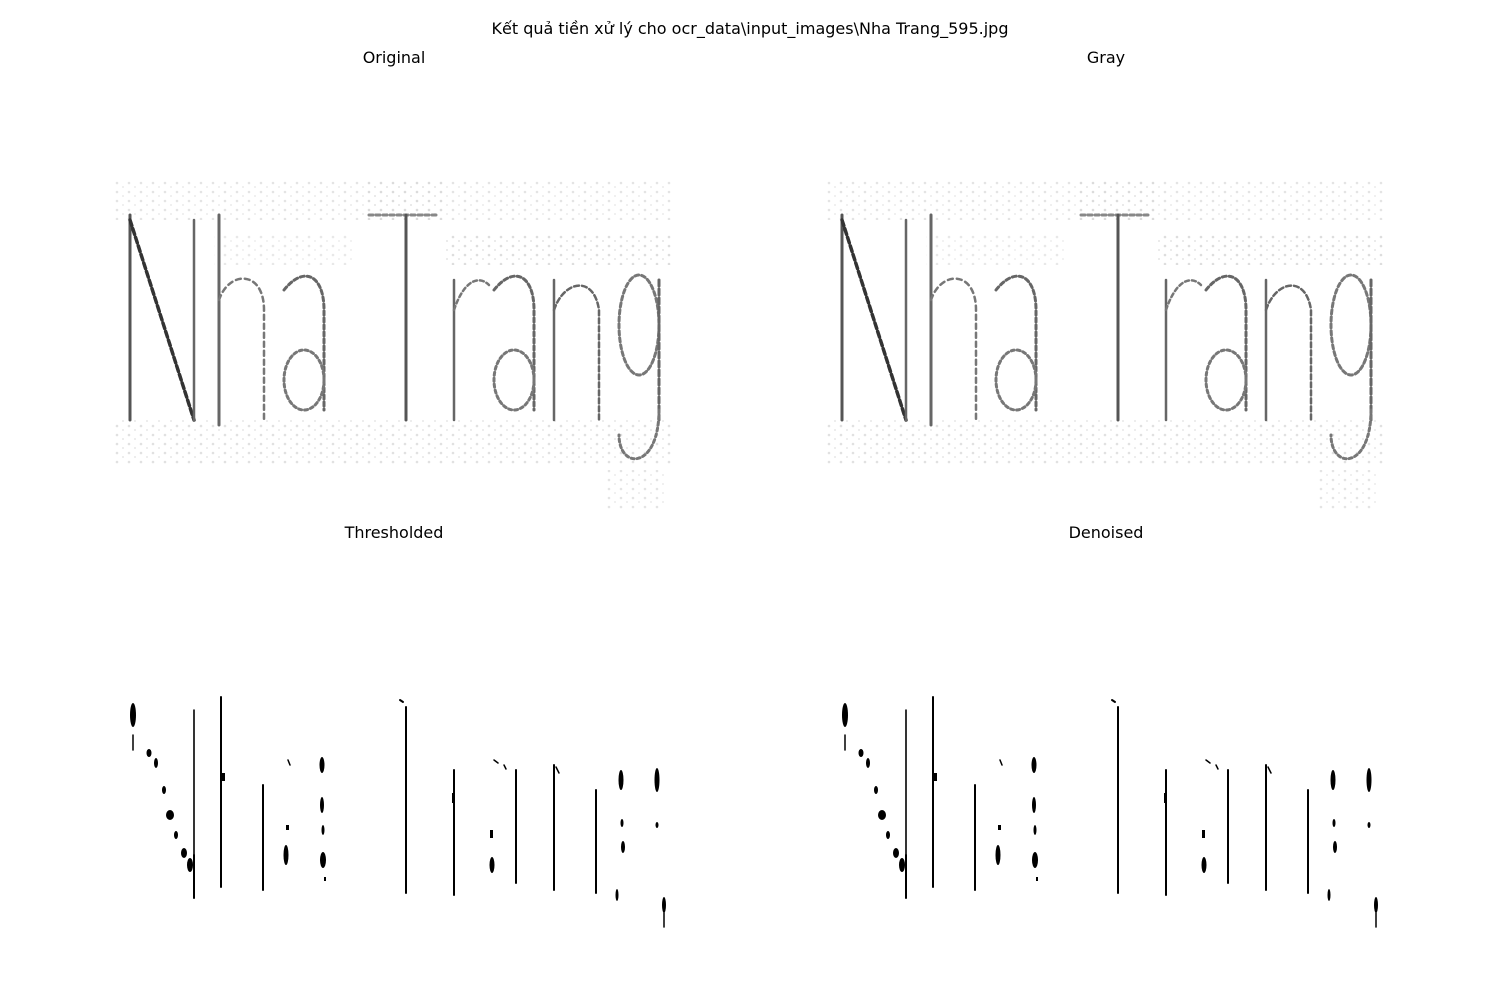 This screenshot has width=1500, height=1000. I want to click on panel-denoised, so click(1106, 820).